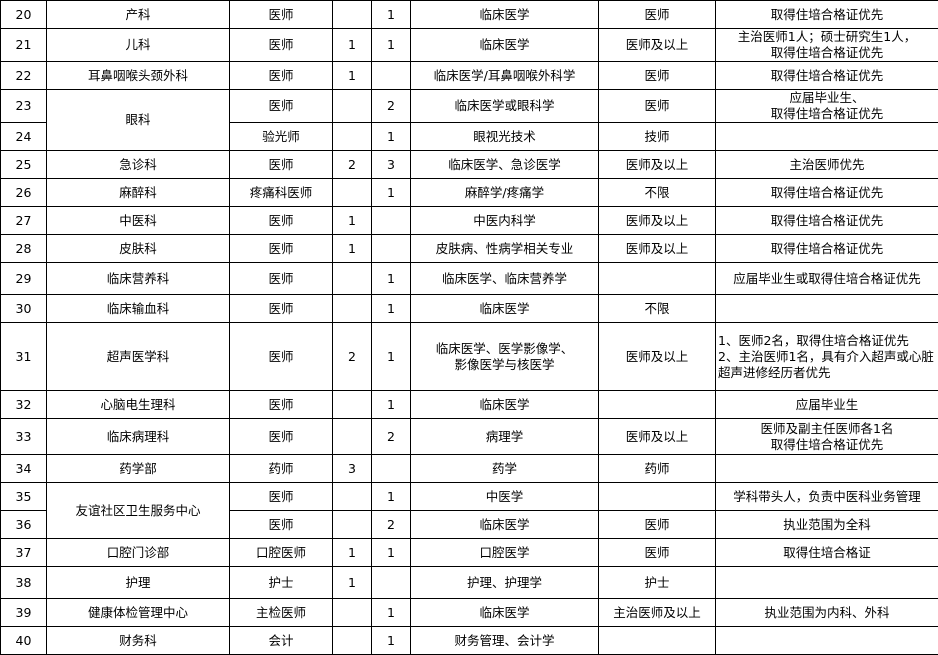 The height and width of the screenshot is (655, 938). I want to click on row-number-cell: 35, so click(24, 497).